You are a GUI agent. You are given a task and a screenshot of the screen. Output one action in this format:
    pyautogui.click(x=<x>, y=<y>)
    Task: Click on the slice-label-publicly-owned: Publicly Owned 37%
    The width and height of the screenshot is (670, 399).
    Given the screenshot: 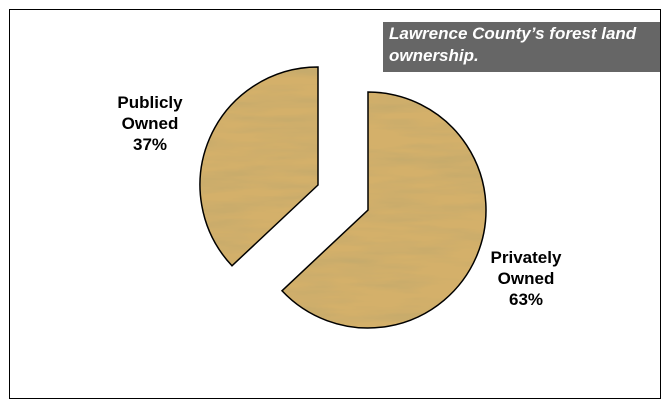 What is the action you would take?
    pyautogui.click(x=150, y=123)
    